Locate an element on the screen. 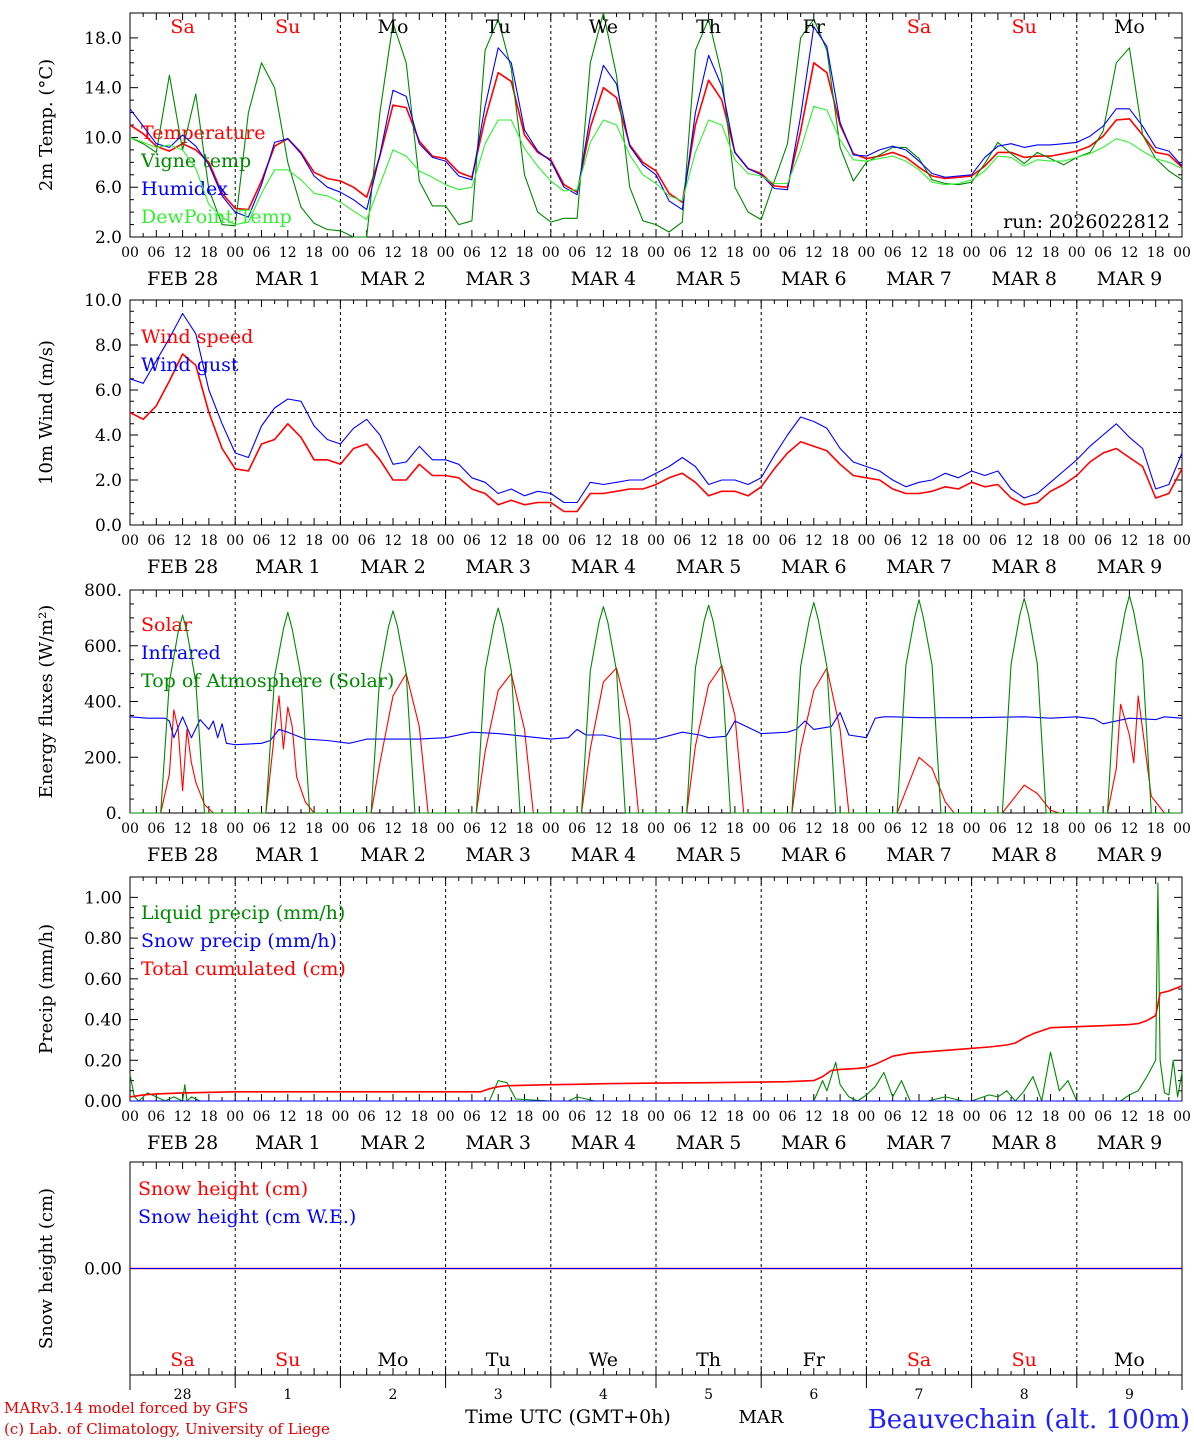 Image resolution: width=1194 pixels, height=1440 pixels. y-tick-label: 0.40 is located at coordinates (103, 1021).